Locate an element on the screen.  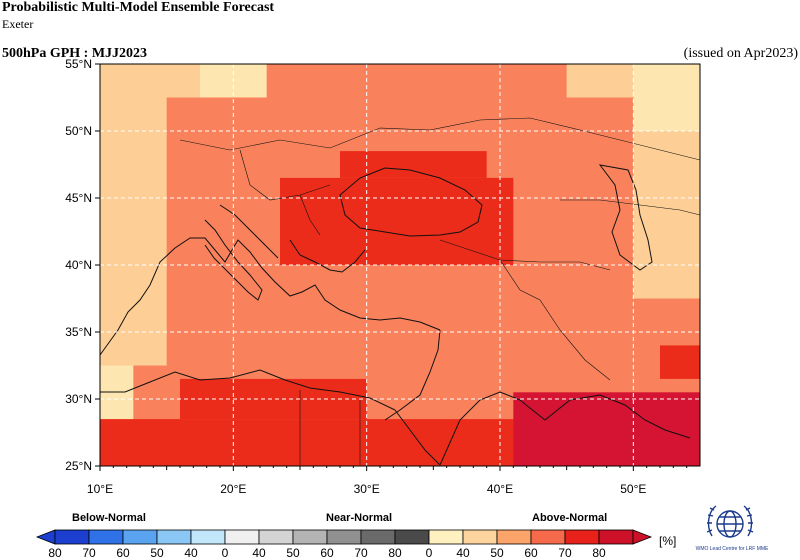
legend-below-normal-label: Below-Normal is located at coordinates (109, 518).